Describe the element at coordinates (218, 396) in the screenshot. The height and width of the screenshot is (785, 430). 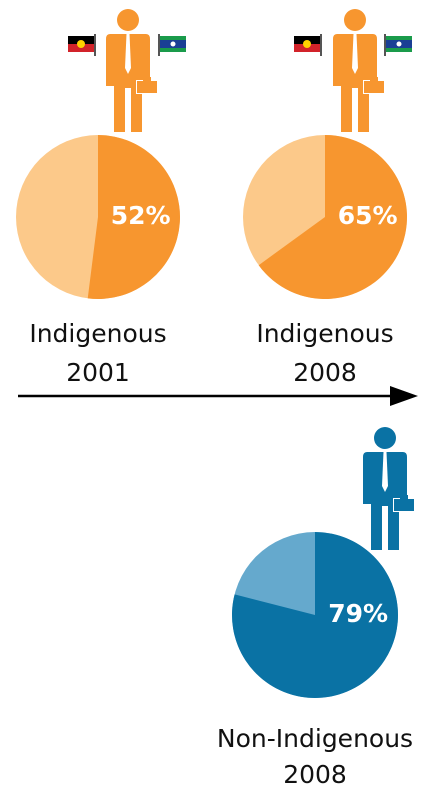
I see `arrow` at that location.